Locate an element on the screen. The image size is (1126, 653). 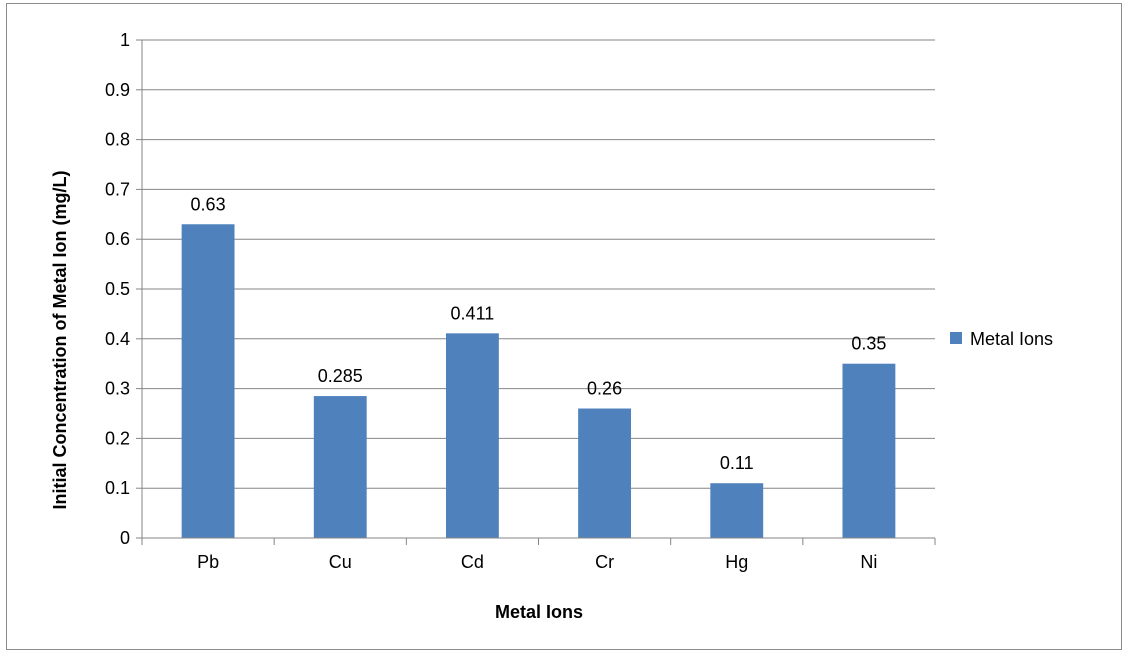
data-label: 0.26 is located at coordinates (604, 389).